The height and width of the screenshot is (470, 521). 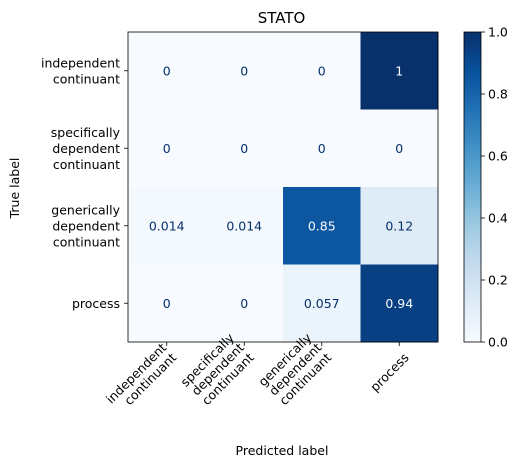 I want to click on heatmap-cell-r3-c1, so click(x=244, y=303).